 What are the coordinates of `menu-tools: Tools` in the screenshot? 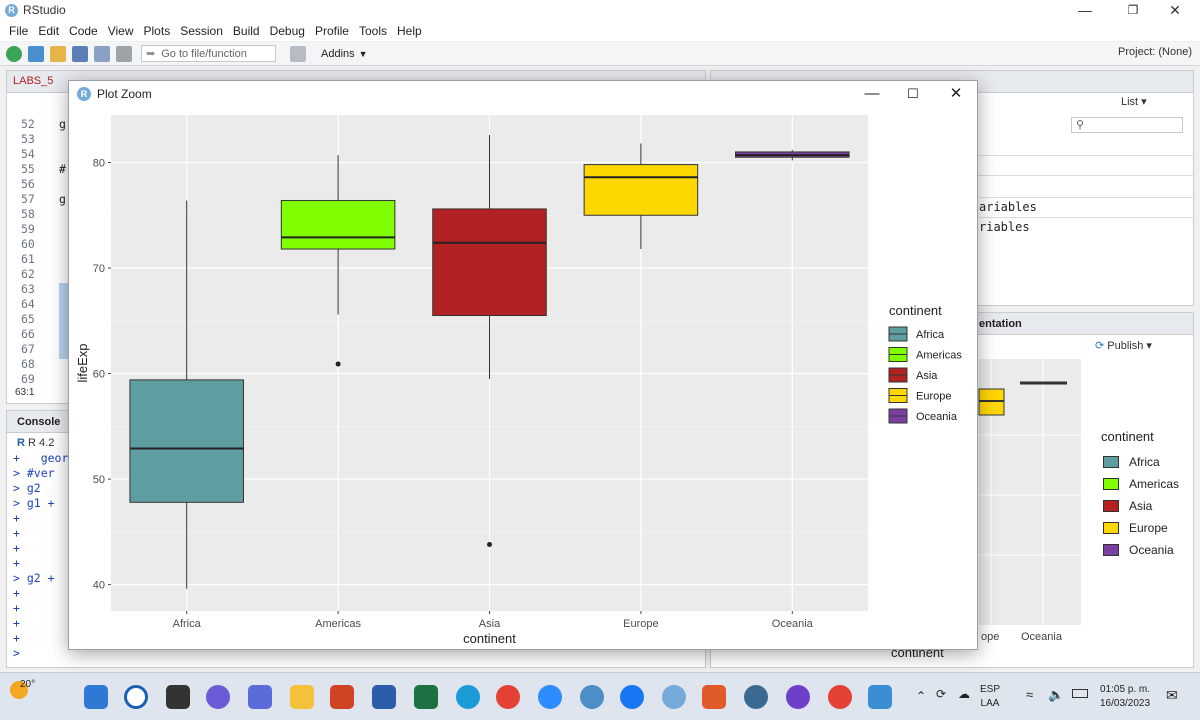 It's located at (372, 30).